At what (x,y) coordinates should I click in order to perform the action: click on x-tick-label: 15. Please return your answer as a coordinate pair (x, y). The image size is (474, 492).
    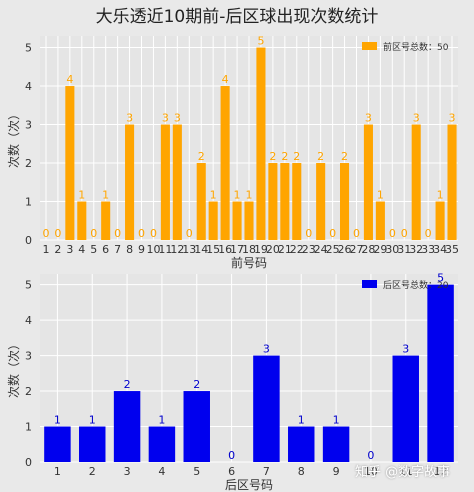
    Looking at the image, I should click on (213, 249).